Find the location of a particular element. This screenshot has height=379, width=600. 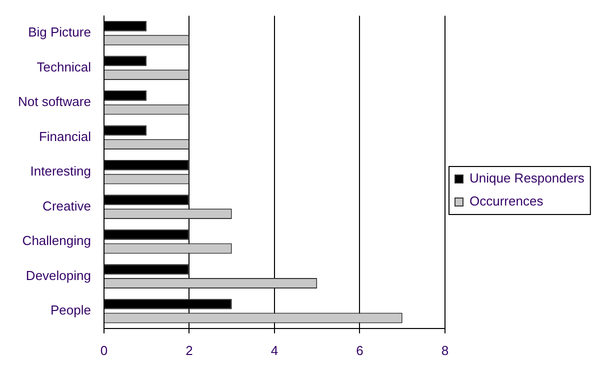

x-tick-label: 8 is located at coordinates (445, 350).